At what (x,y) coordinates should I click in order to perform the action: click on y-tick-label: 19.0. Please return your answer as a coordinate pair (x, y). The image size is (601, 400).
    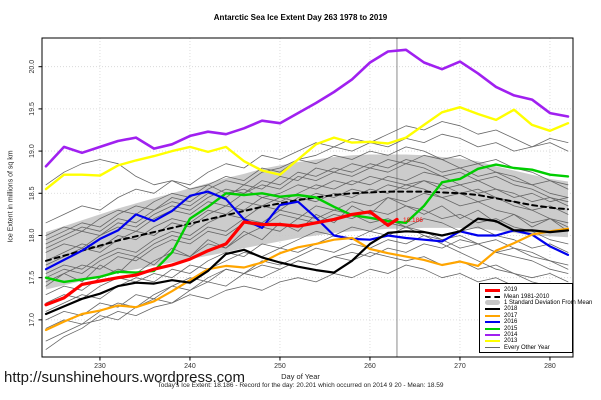
    Looking at the image, I should click on (32, 151).